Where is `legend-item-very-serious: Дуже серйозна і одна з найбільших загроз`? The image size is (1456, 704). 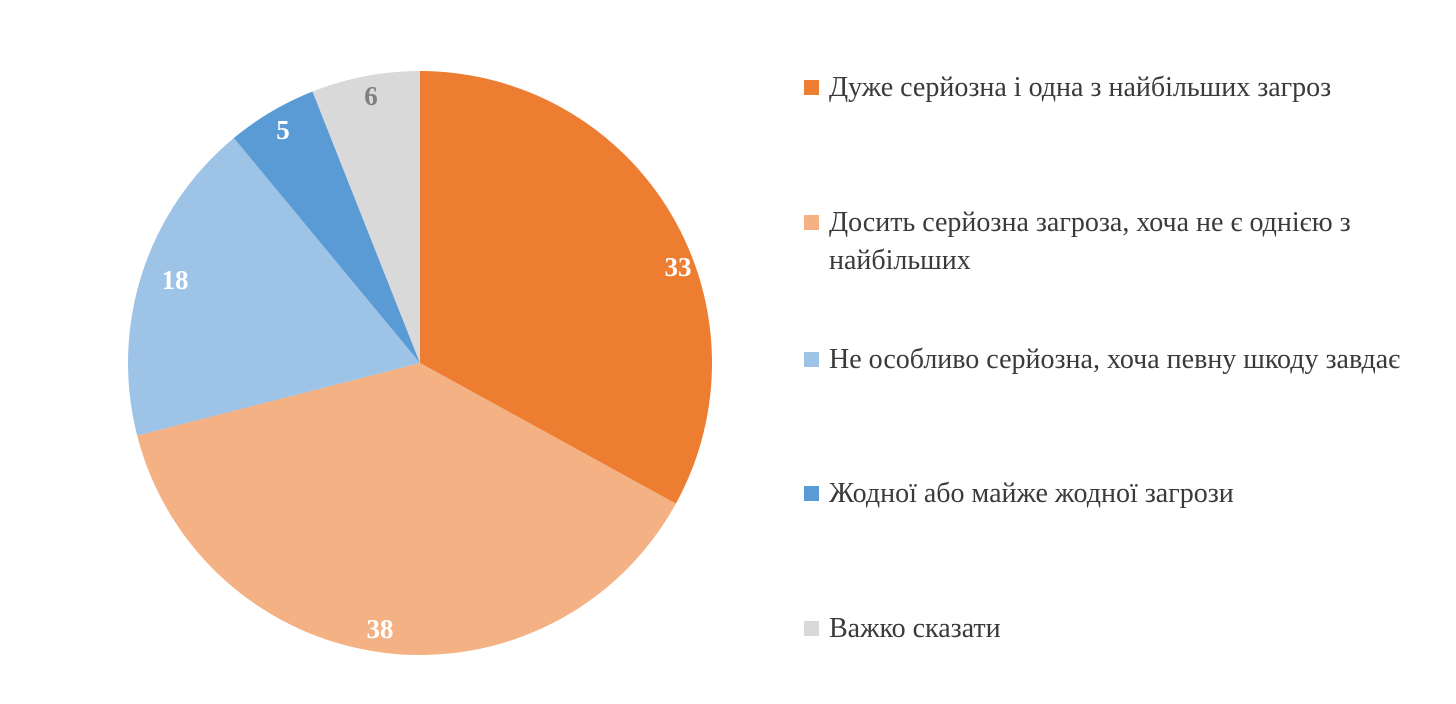 legend-item-very-serious: Дуже серйозна і одна з найбільших загроз is located at coordinates (1114, 88).